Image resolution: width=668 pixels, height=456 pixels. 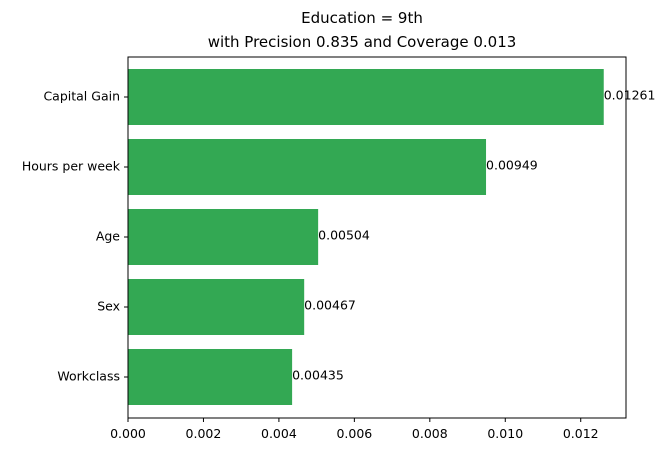 What do you see at coordinates (210, 377) in the screenshot?
I see `bar-workclass` at bounding box center [210, 377].